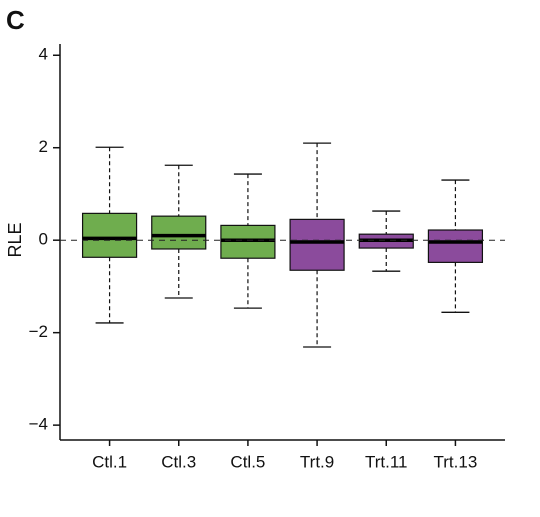 Image resolution: width=540 pixels, height=517 pixels. What do you see at coordinates (38, 331) in the screenshot?
I see `y-tick-label: −2` at bounding box center [38, 331].